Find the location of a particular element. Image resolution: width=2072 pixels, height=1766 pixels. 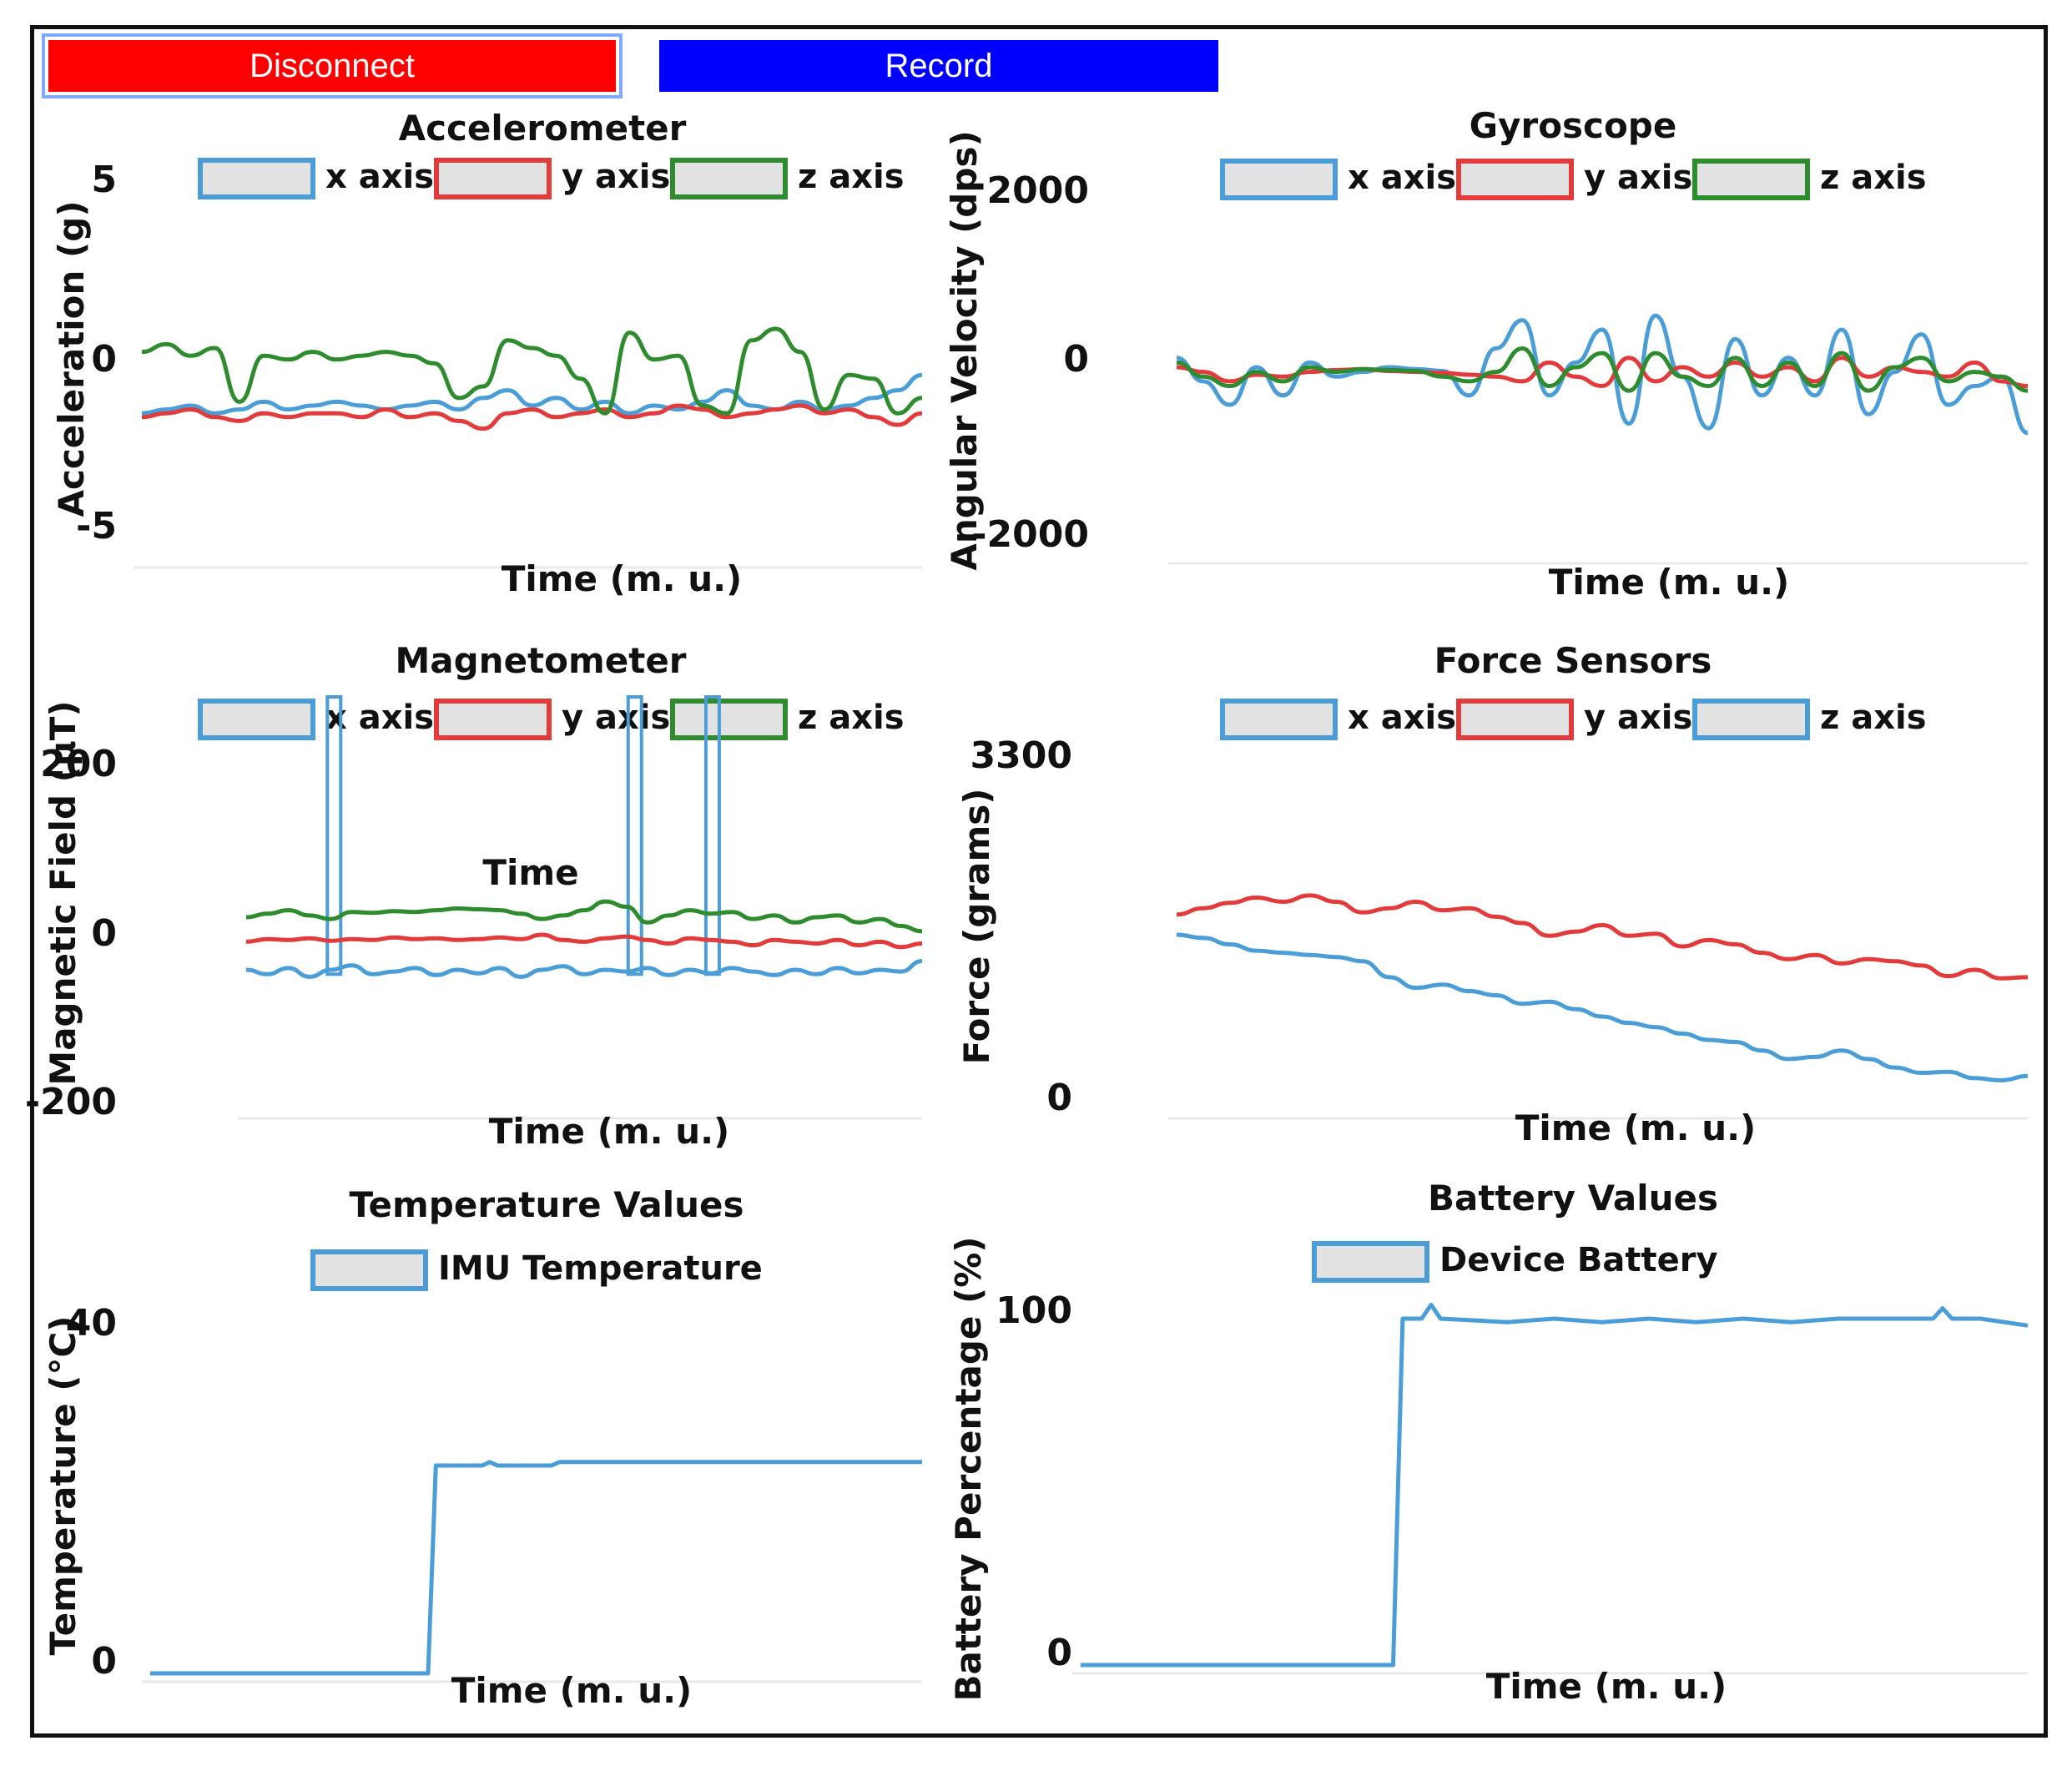

force_sensors-legend-label: z axis is located at coordinates (1873, 718).